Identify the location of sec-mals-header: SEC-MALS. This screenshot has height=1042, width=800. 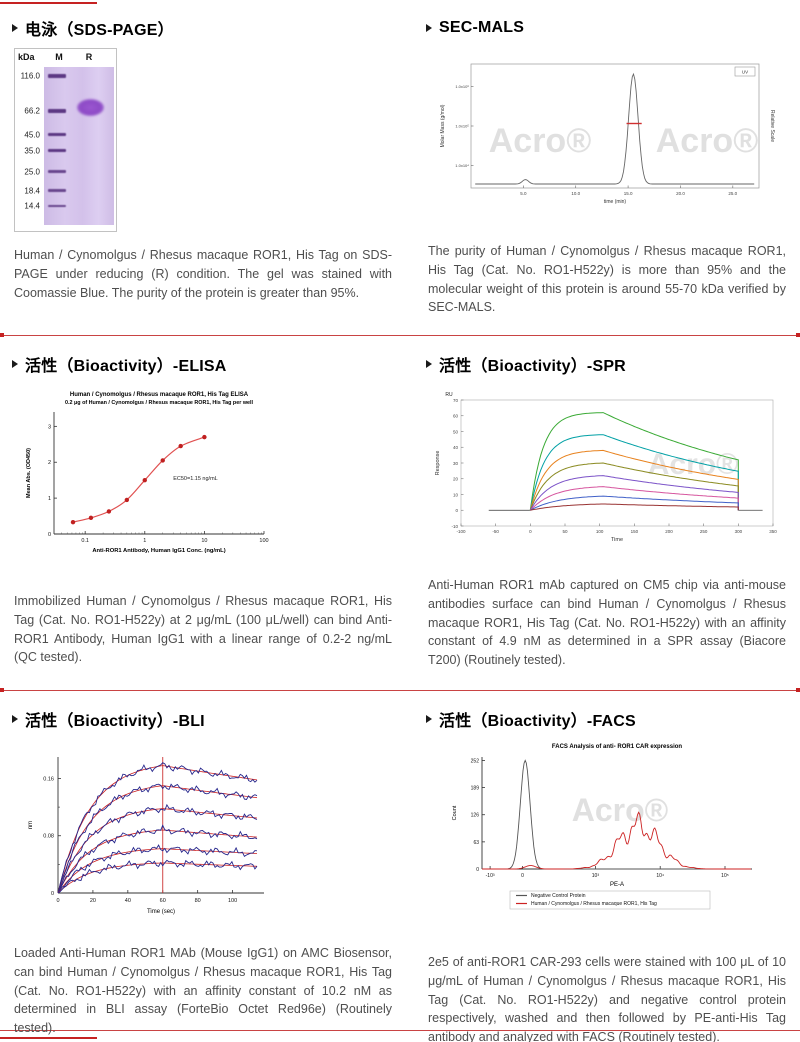
(607, 28).